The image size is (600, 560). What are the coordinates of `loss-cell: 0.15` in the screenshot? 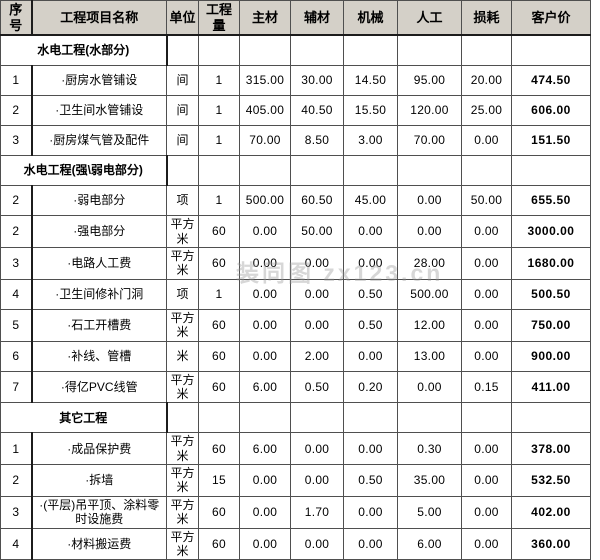 It's located at (486, 387).